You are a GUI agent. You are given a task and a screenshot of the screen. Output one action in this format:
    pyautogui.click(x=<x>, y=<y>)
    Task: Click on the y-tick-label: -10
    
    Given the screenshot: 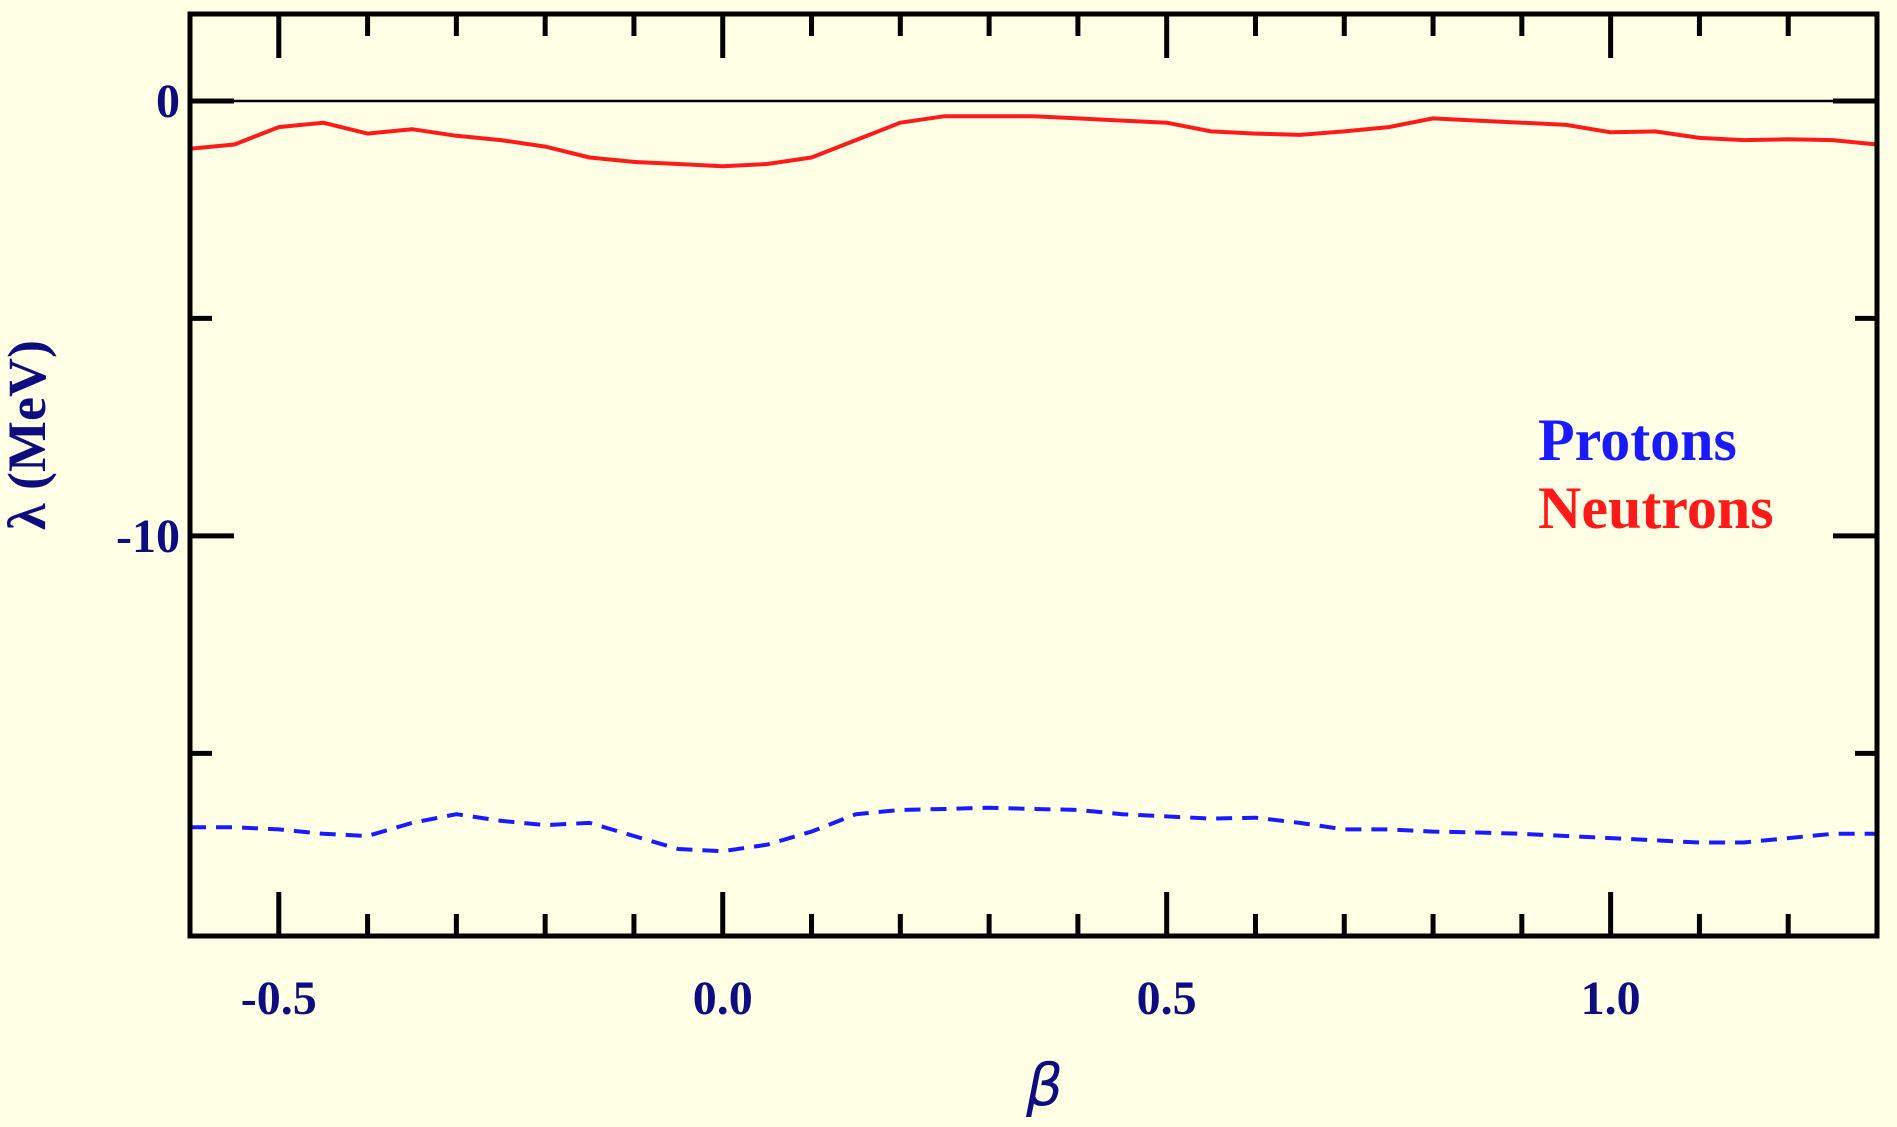 What is the action you would take?
    pyautogui.click(x=148, y=536)
    